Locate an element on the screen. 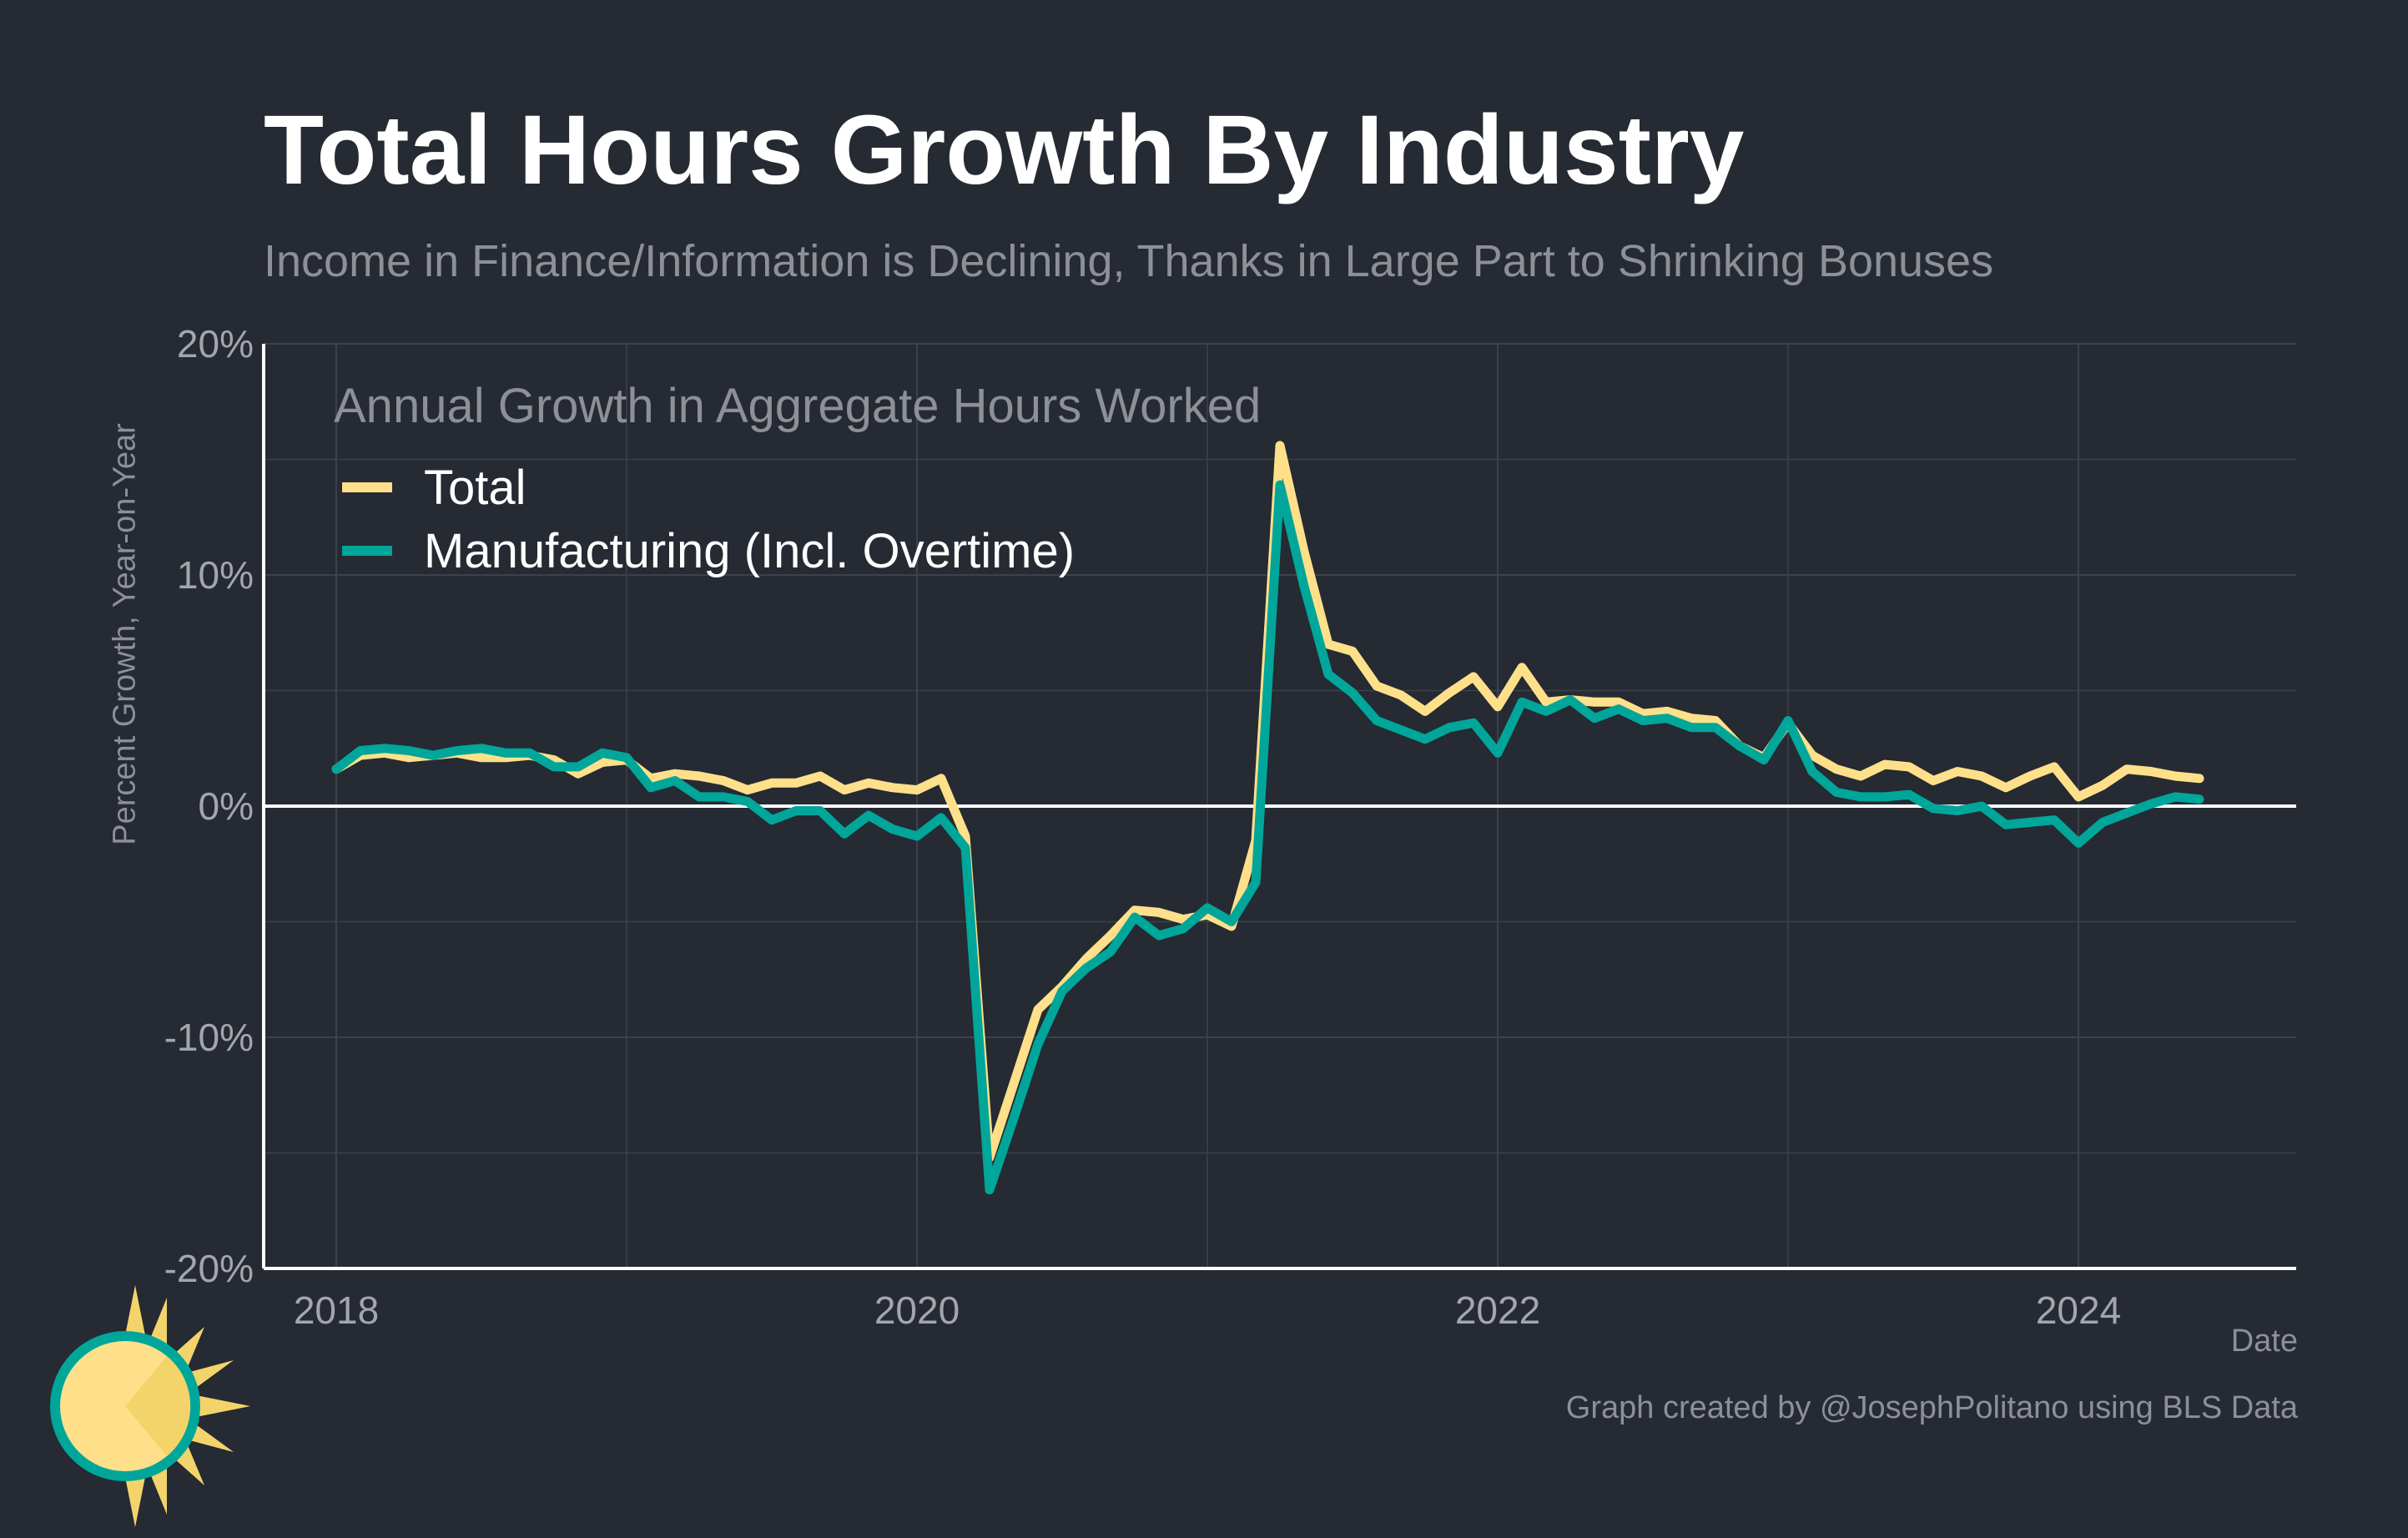 This screenshot has height=1538, width=2408. x-tick-label: 2024 is located at coordinates (2078, 1310).